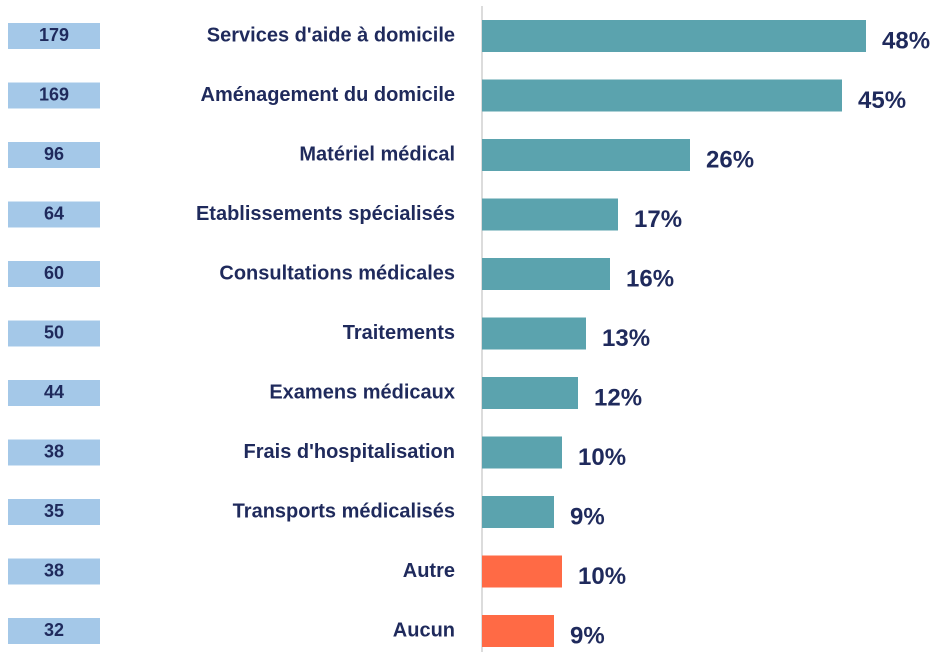  What do you see at coordinates (344, 511) in the screenshot?
I see `category-label: Transports médicalisés` at bounding box center [344, 511].